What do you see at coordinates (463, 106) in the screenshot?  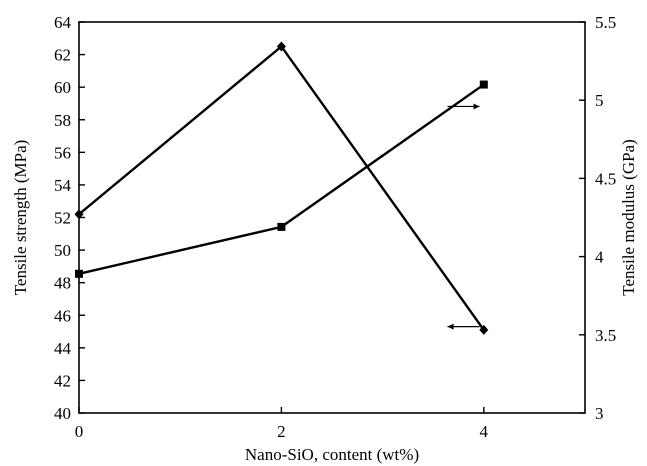 I see `right-axis-arrow-annotation` at bounding box center [463, 106].